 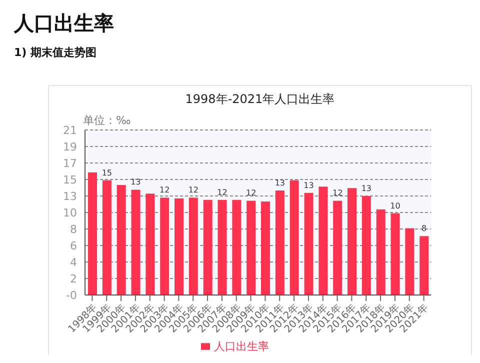 What do you see at coordinates (70, 213) in the screenshot?
I see `y-tick-label: 10` at bounding box center [70, 213].